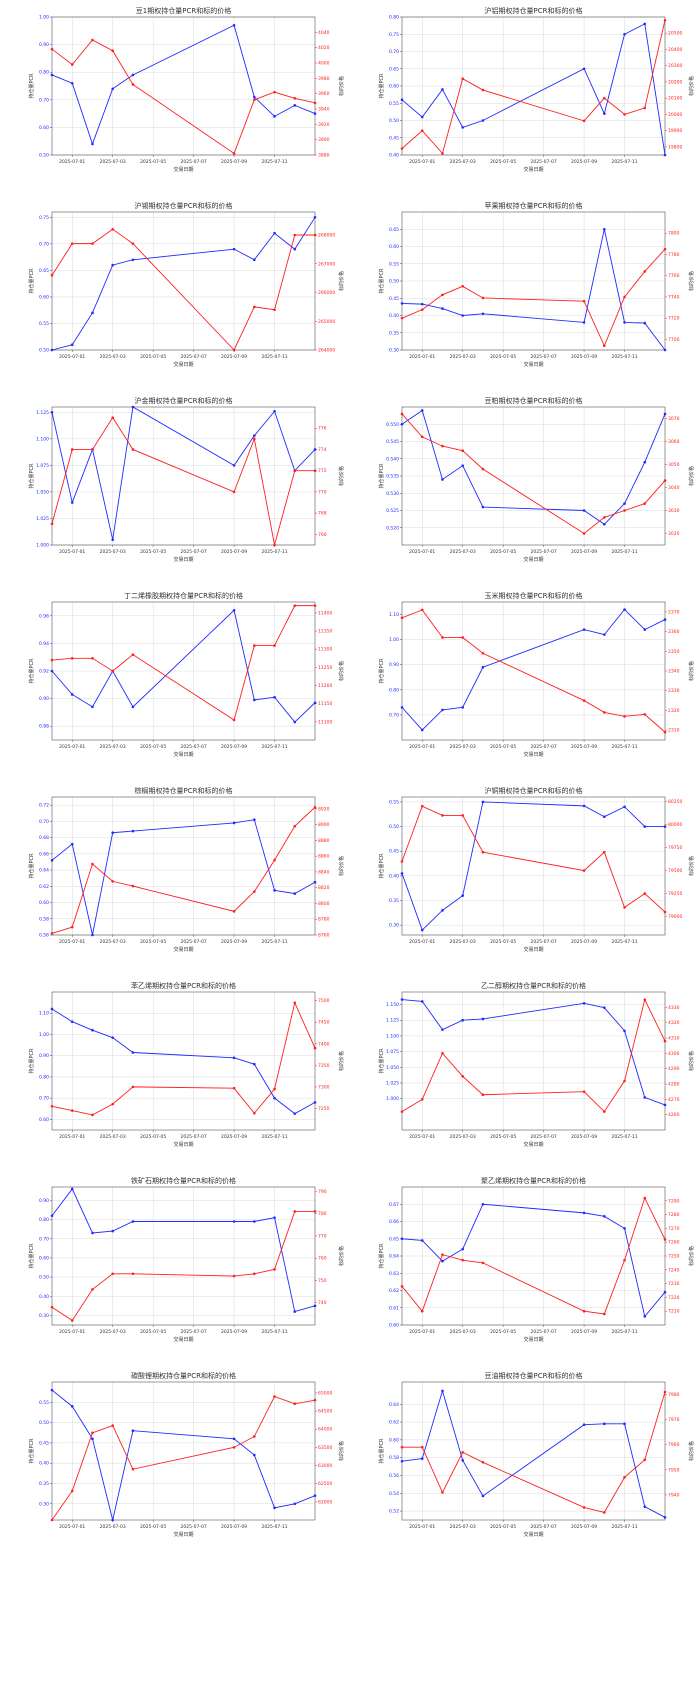 The height and width of the screenshot is (1681, 700). What do you see at coordinates (394, 1512) in the screenshot?
I see `y-tick-label: 0.52` at bounding box center [394, 1512].